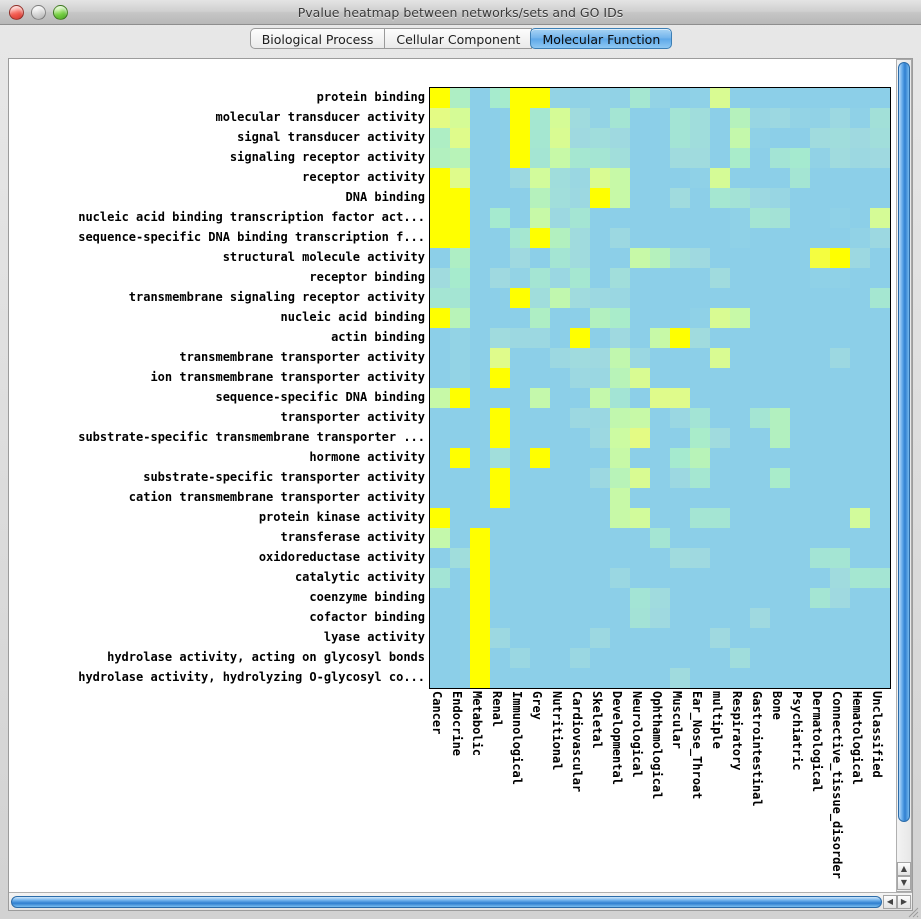 The width and height of the screenshot is (921, 919). I want to click on vertical-scrollbar: ▲ ▼, so click(904, 475).